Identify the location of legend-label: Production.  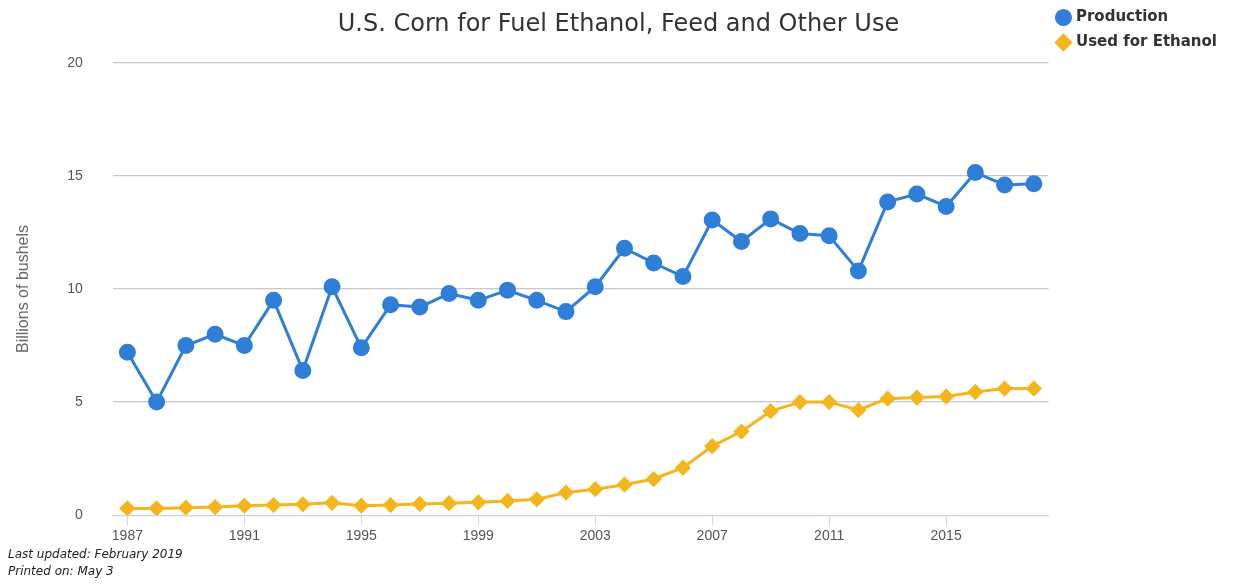
(1122, 16).